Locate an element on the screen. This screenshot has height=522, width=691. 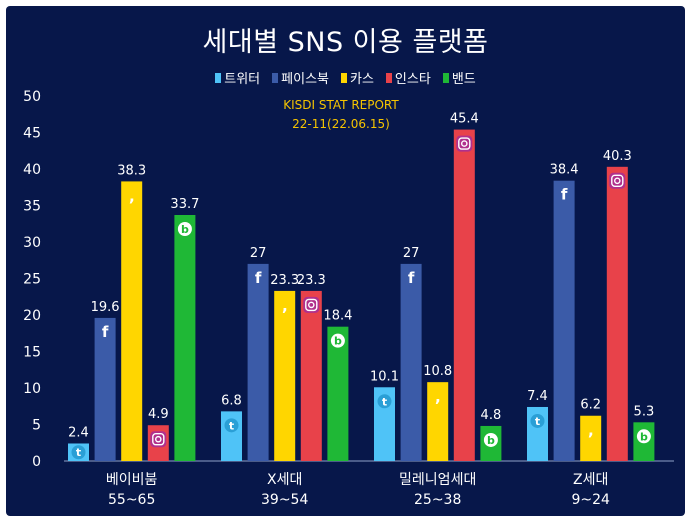
legend-item-instagram: 인스타 is located at coordinates (408, 77).